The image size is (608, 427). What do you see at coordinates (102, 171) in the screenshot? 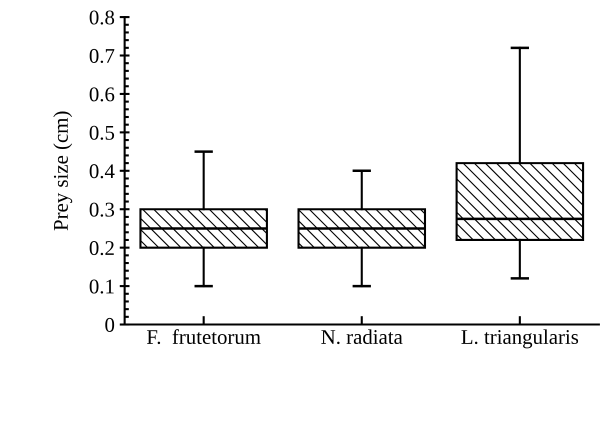
I see `y-tick-label: 0.4` at bounding box center [102, 171].